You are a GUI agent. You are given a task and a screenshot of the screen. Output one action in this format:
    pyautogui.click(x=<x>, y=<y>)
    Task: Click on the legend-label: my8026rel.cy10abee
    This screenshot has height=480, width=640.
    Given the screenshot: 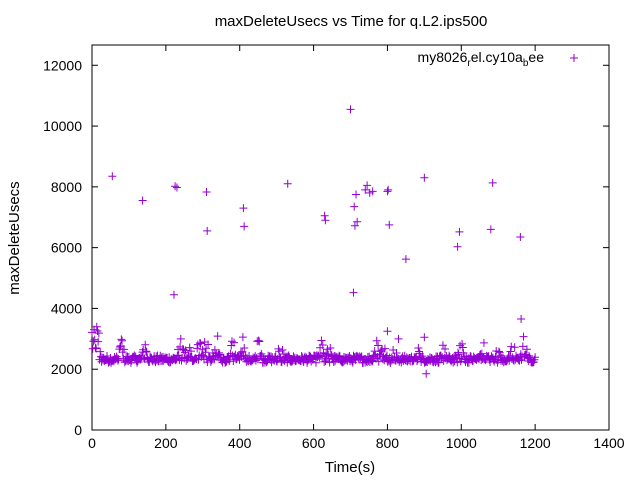 What is the action you would take?
    pyautogui.click(x=481, y=59)
    